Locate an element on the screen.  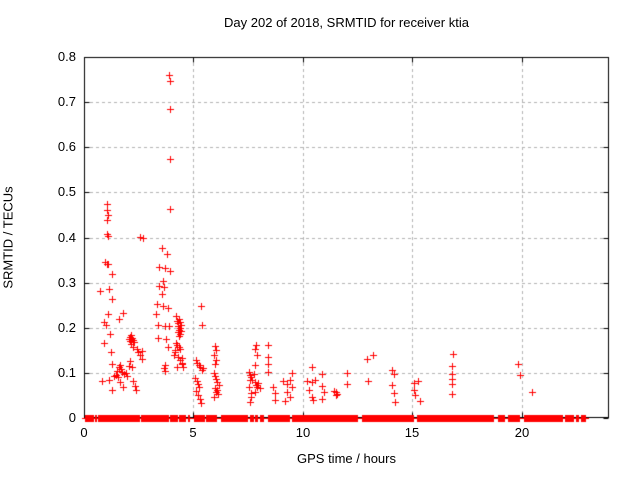
y-axis-label: SRMTID / TECUs is located at coordinates (8, 237).